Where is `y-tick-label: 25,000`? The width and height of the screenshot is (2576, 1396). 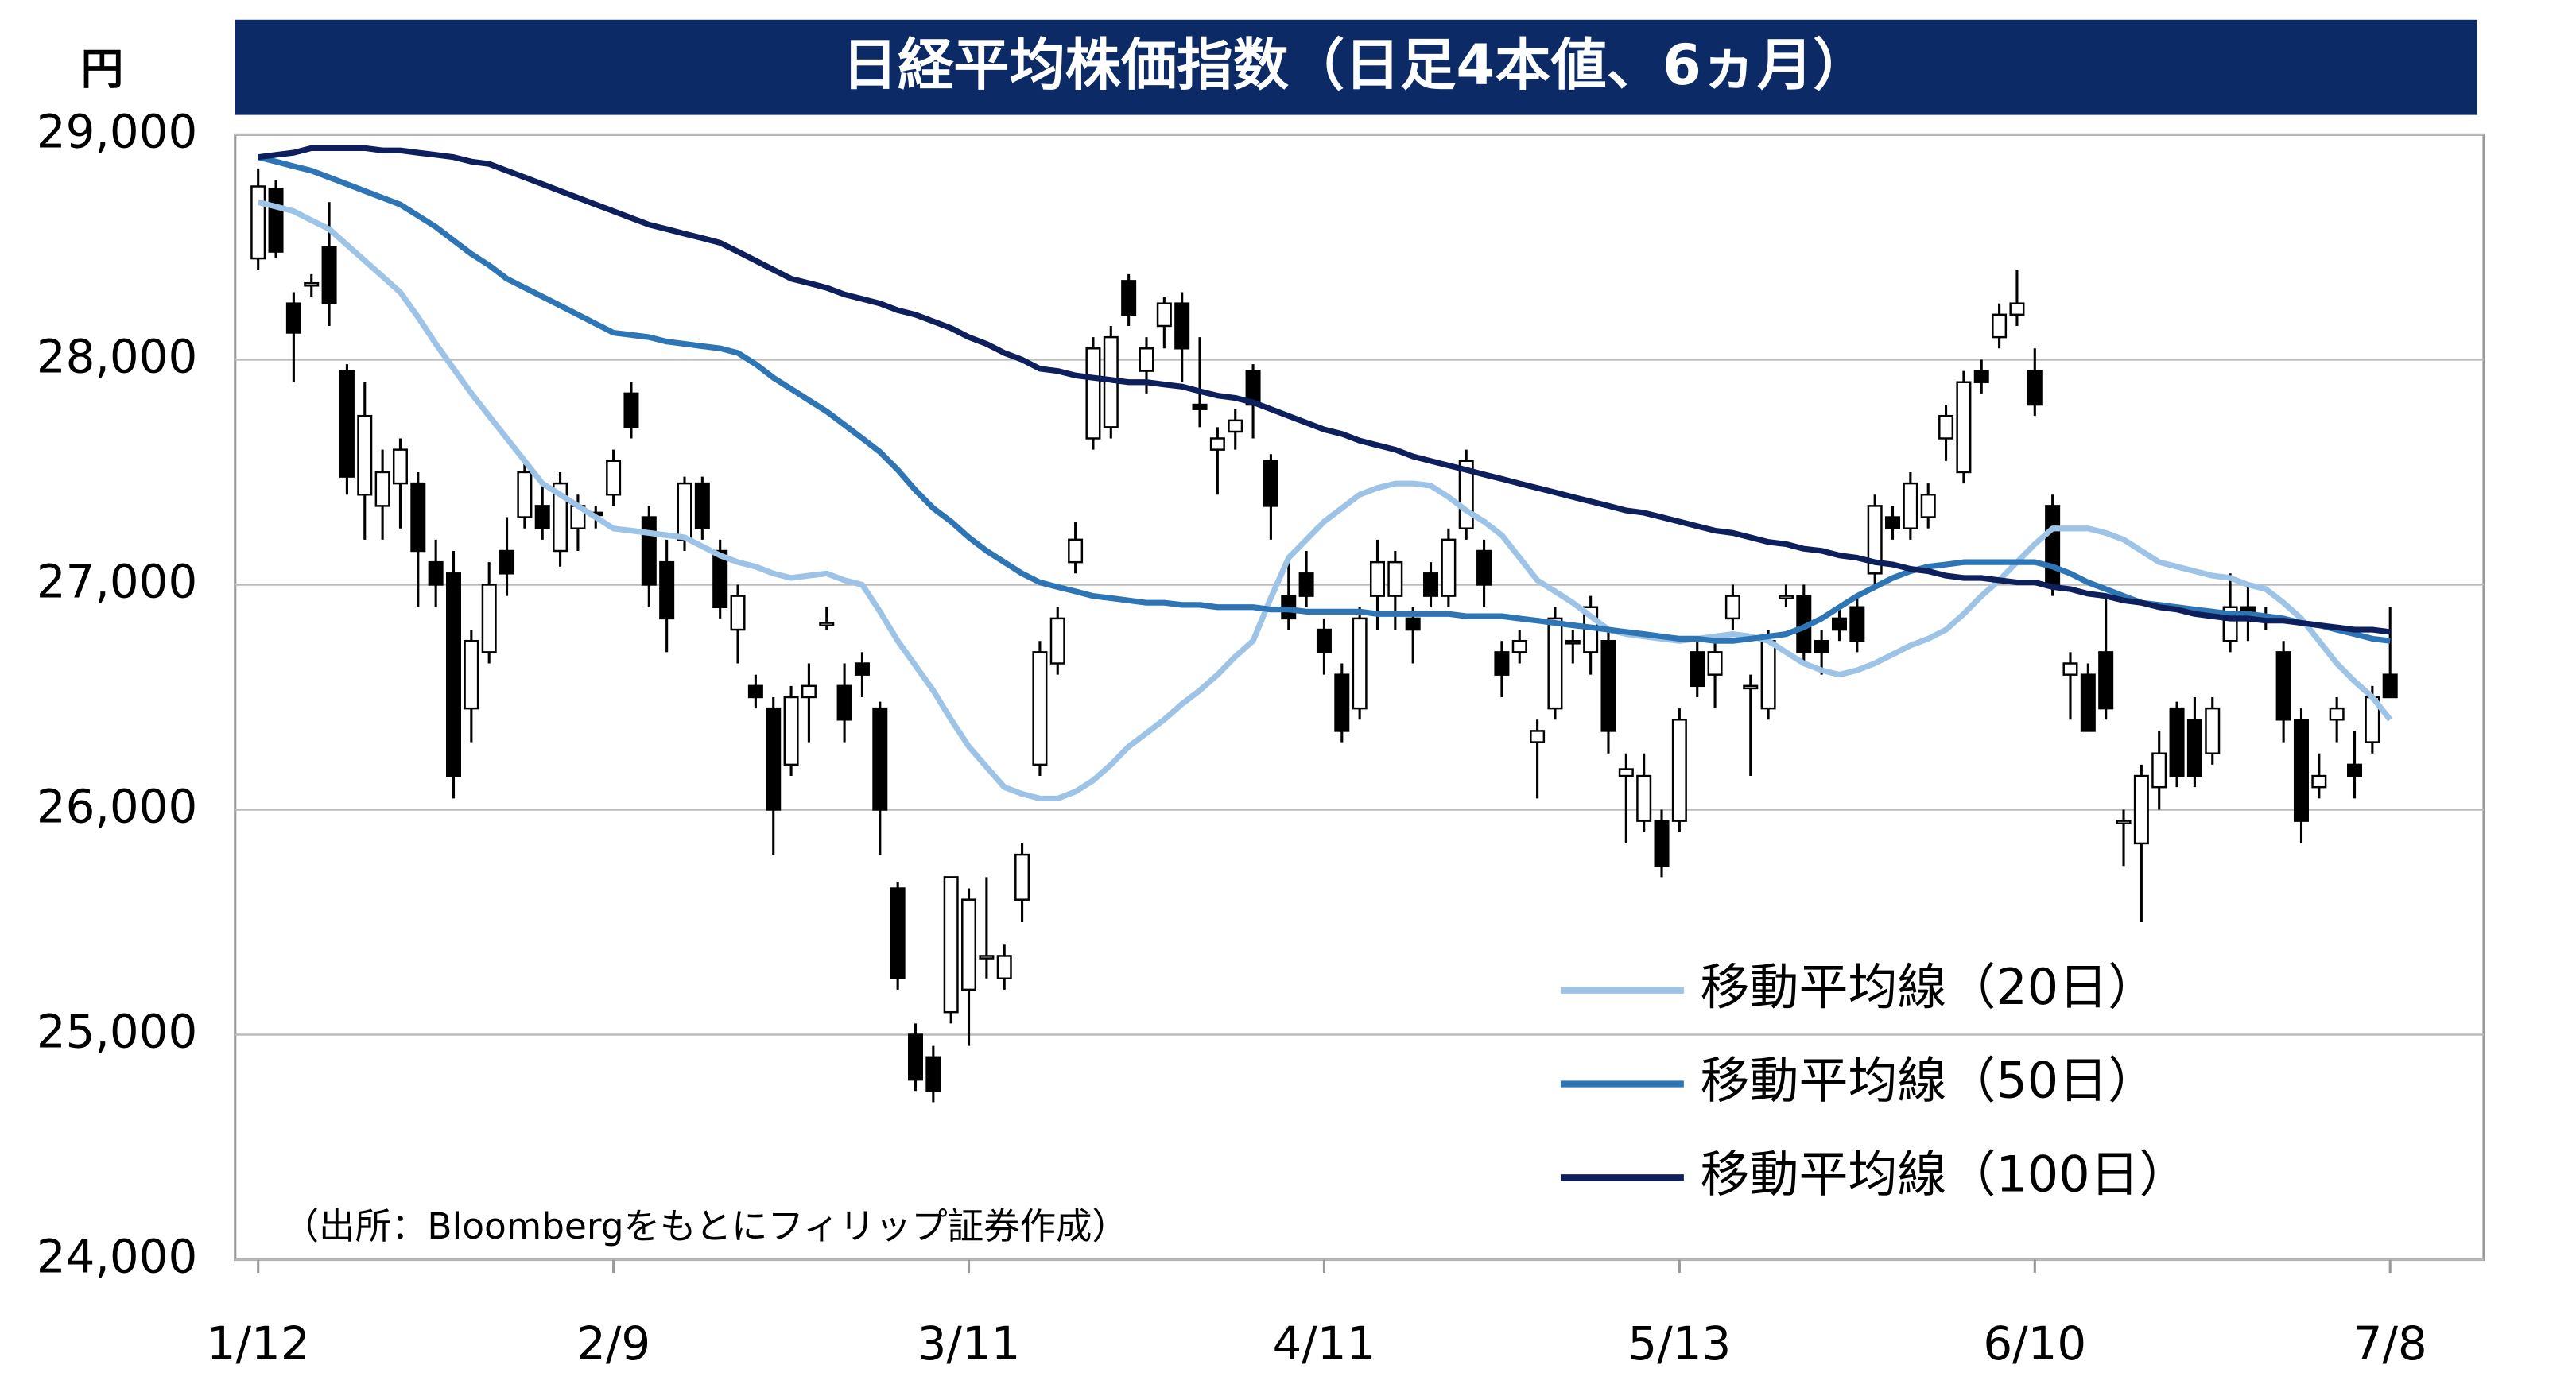
y-tick-label: 25,000 is located at coordinates (117, 1032).